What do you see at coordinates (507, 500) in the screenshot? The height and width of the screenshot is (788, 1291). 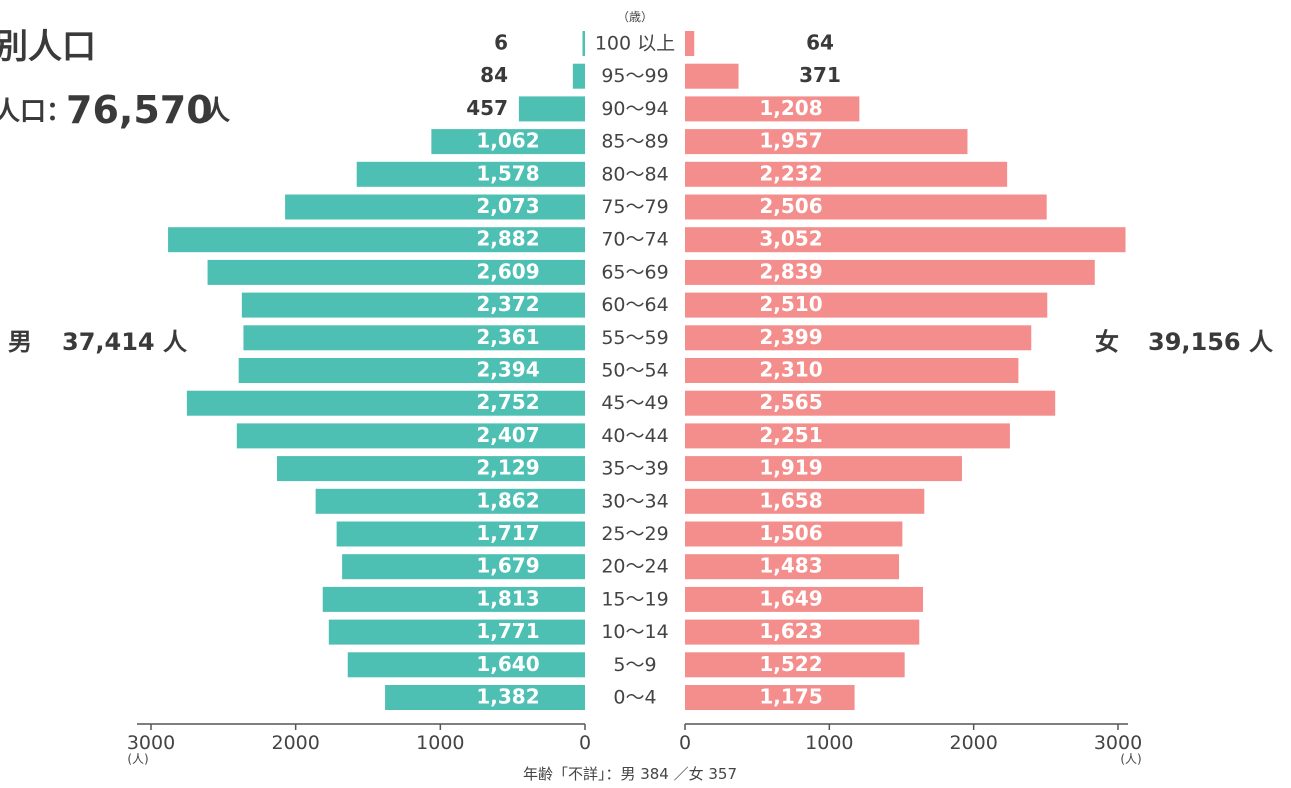 I see `male-value-label: 1,862` at bounding box center [507, 500].